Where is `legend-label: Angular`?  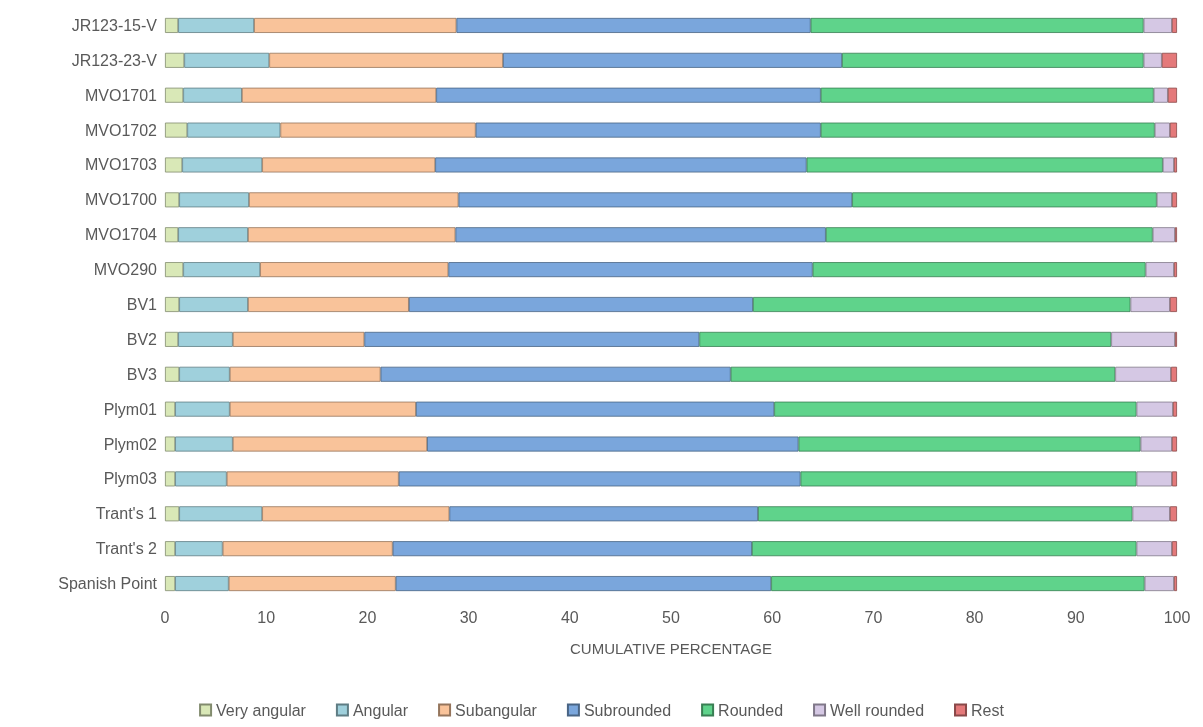 legend-label: Angular is located at coordinates (380, 710).